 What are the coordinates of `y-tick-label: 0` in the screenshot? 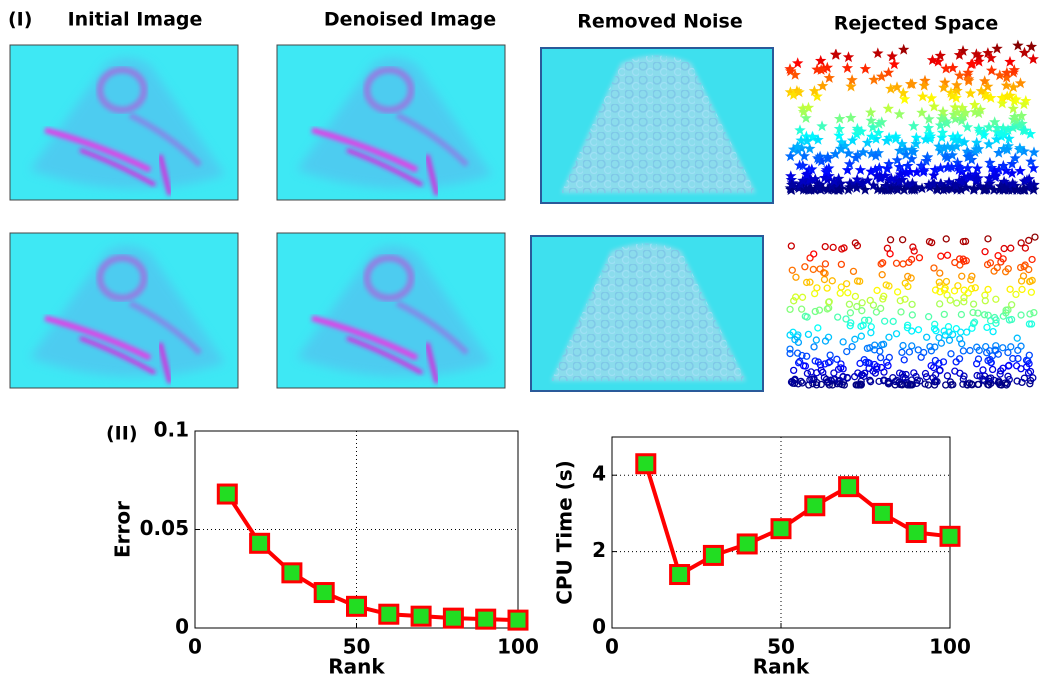 It's located at (599, 627).